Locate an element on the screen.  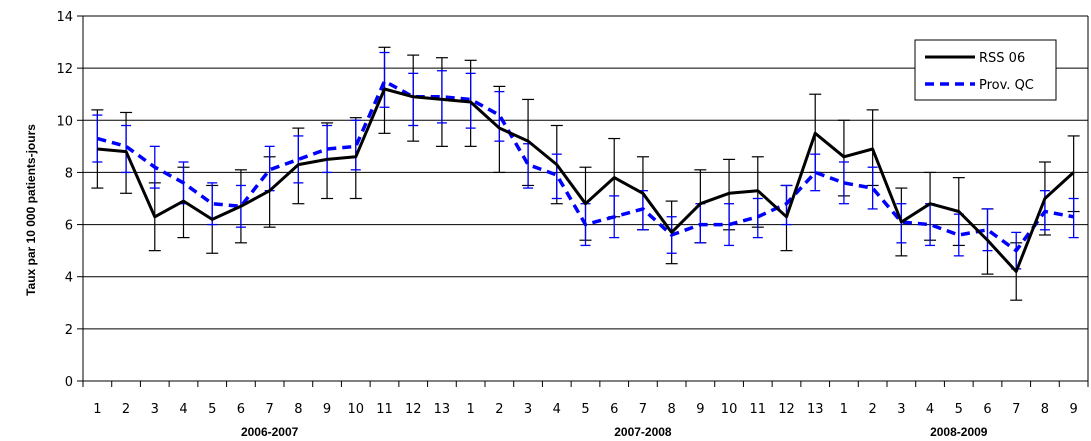
legend: RSS 06 Prov. QC is located at coordinates (985, 70).